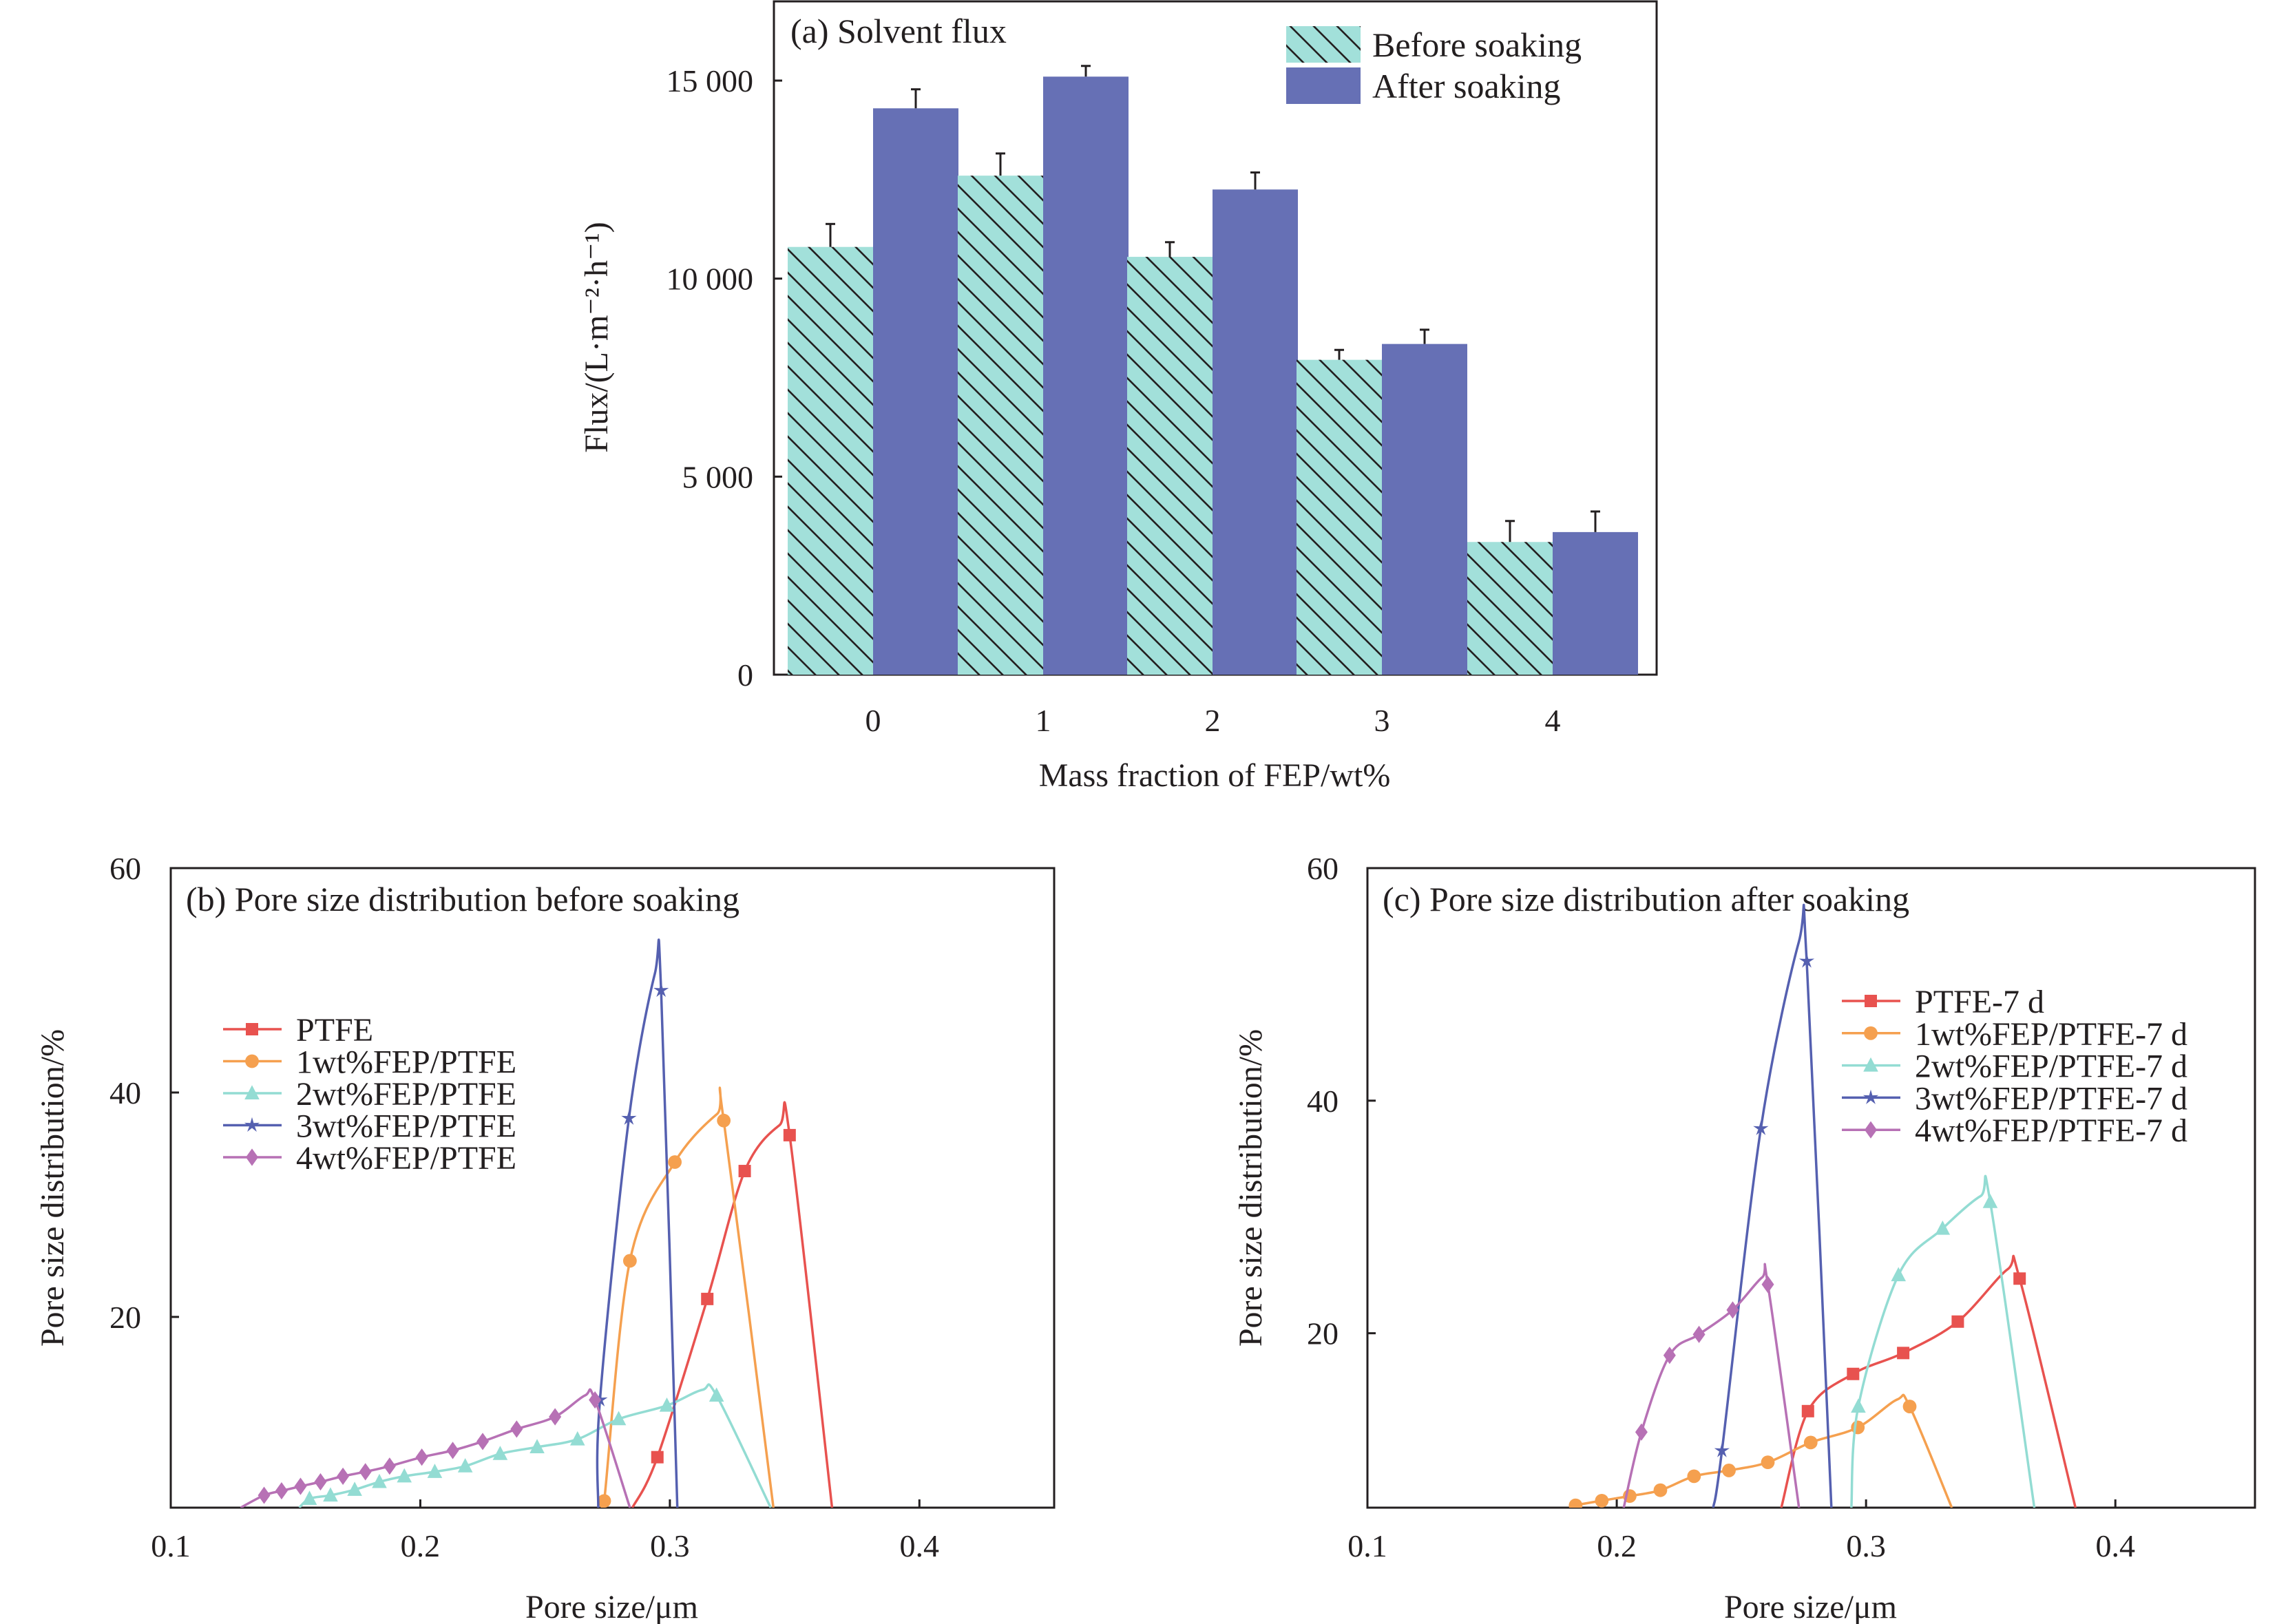  Describe the element at coordinates (710, 81) in the screenshot. I see `y-tick-label: 15 000` at that location.